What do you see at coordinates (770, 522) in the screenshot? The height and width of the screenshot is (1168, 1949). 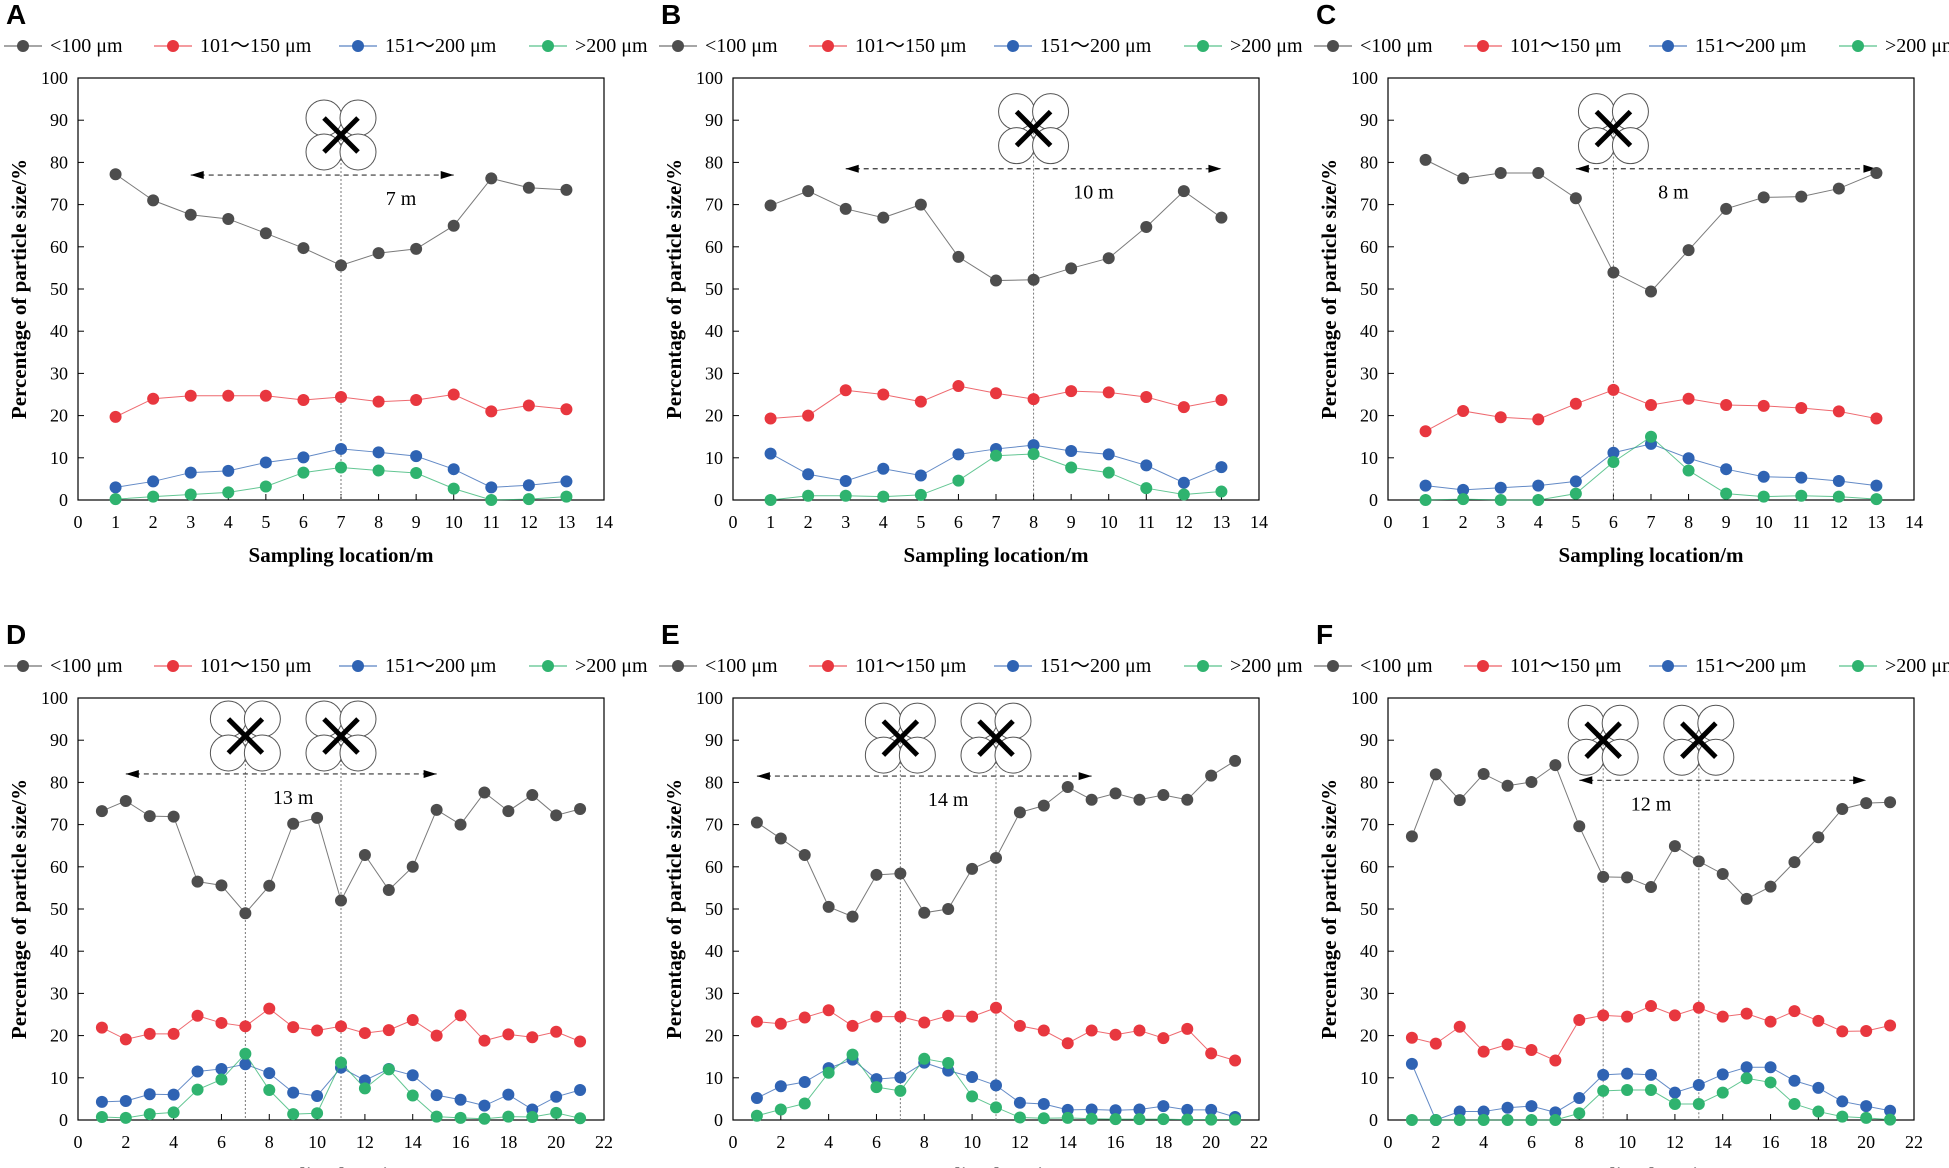 I see `x-tick-label: 1` at bounding box center [770, 522].